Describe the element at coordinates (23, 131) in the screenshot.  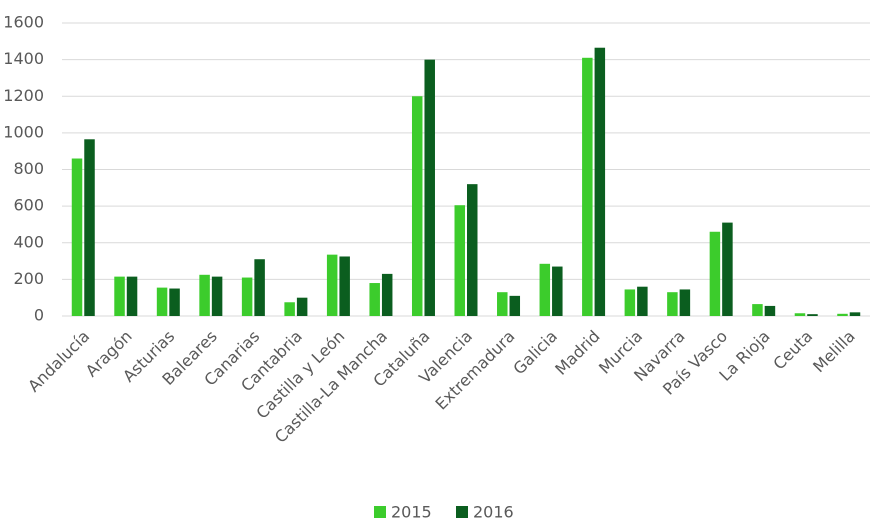
I see `y-tick-label: 1000` at that location.